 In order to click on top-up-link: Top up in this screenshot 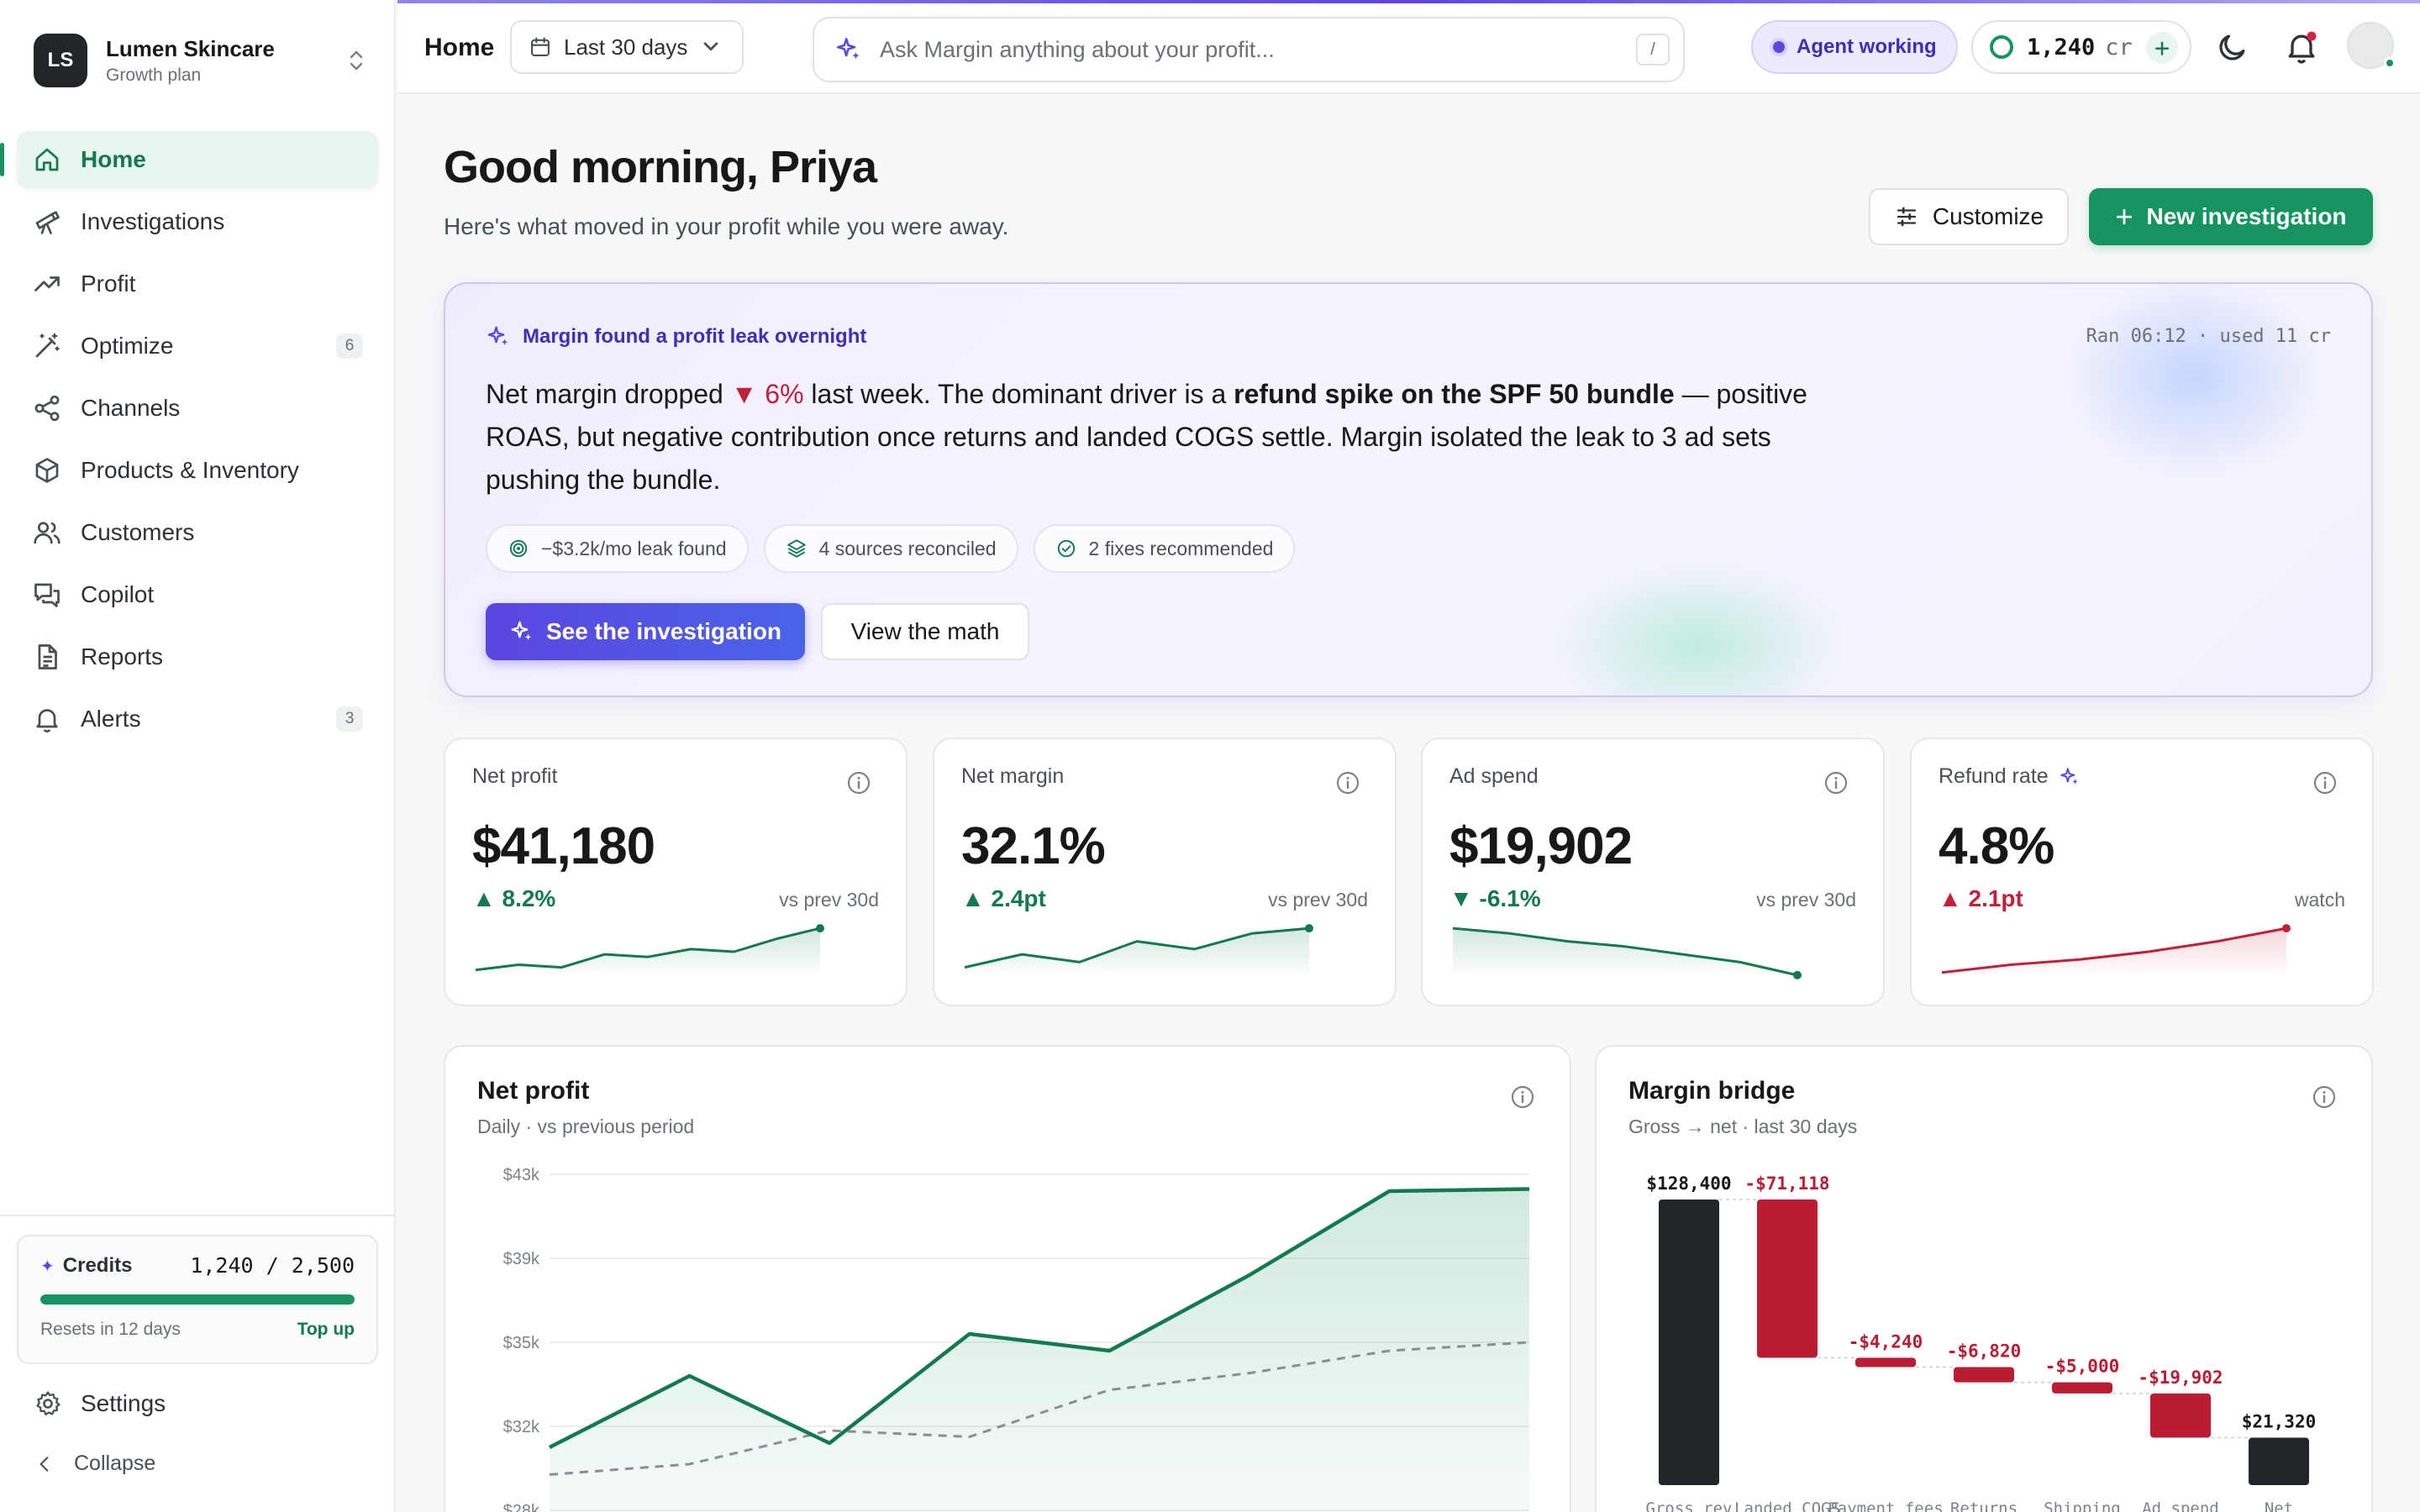, I will do `click(326, 1329)`.